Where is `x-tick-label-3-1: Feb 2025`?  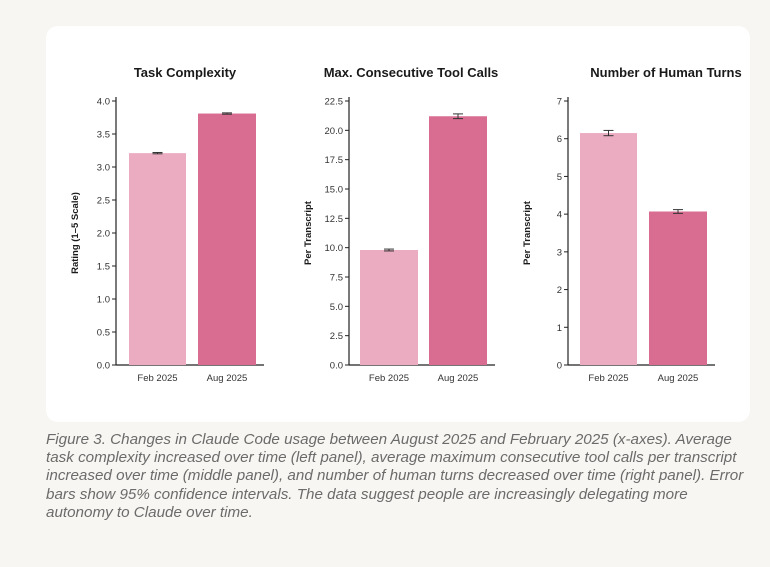 x-tick-label-3-1: Feb 2025 is located at coordinates (608, 378).